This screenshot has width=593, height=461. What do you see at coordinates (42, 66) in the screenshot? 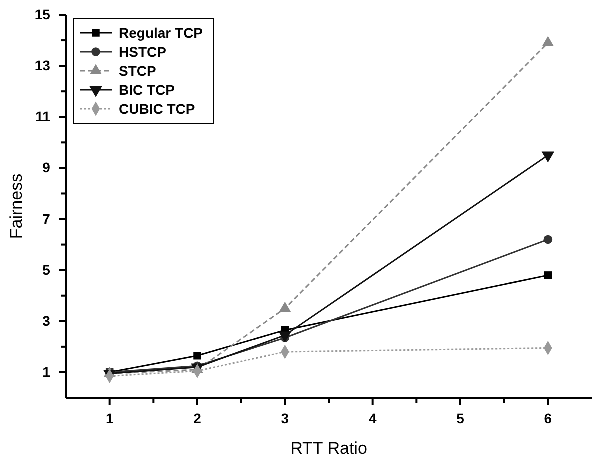
I see `y-tick-label: 13` at bounding box center [42, 66].